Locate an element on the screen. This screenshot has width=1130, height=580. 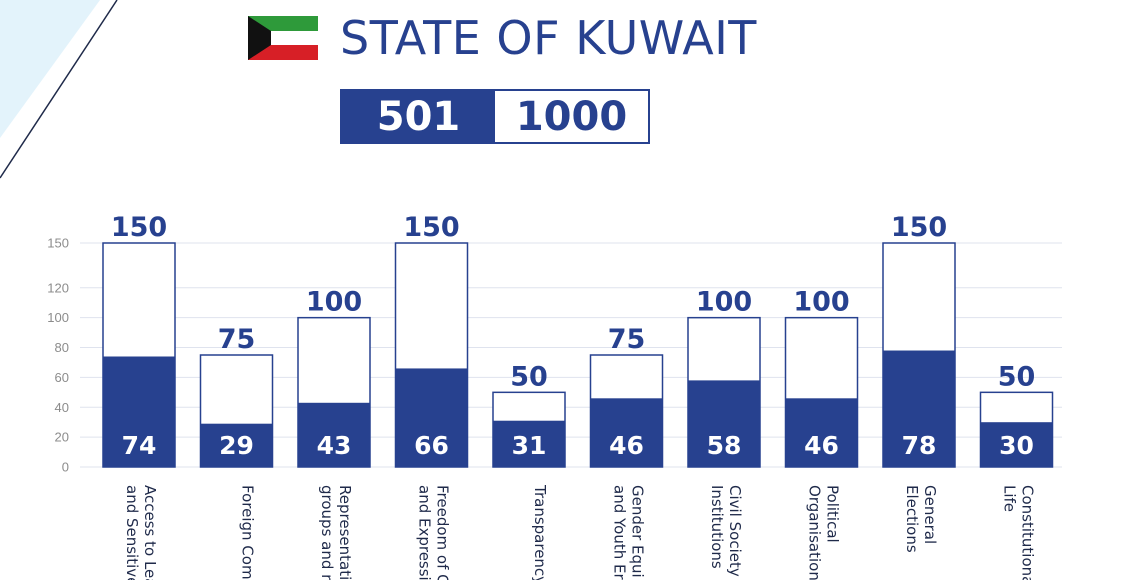
category-label: Gender Equi is located at coordinates (638, 531).